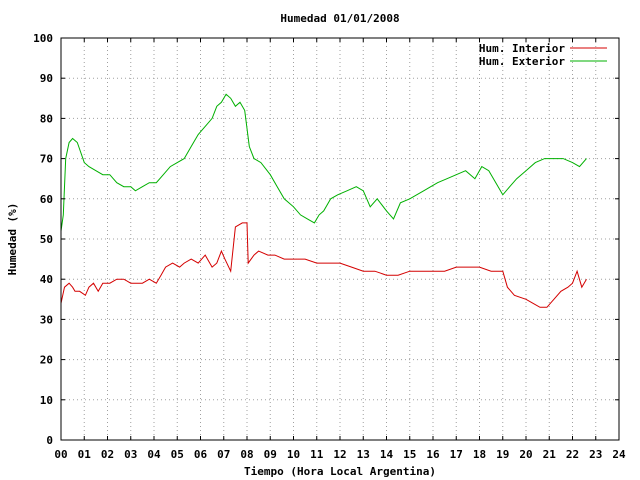 The width and height of the screenshot is (640, 480). I want to click on x-tick-label: 14, so click(387, 454).